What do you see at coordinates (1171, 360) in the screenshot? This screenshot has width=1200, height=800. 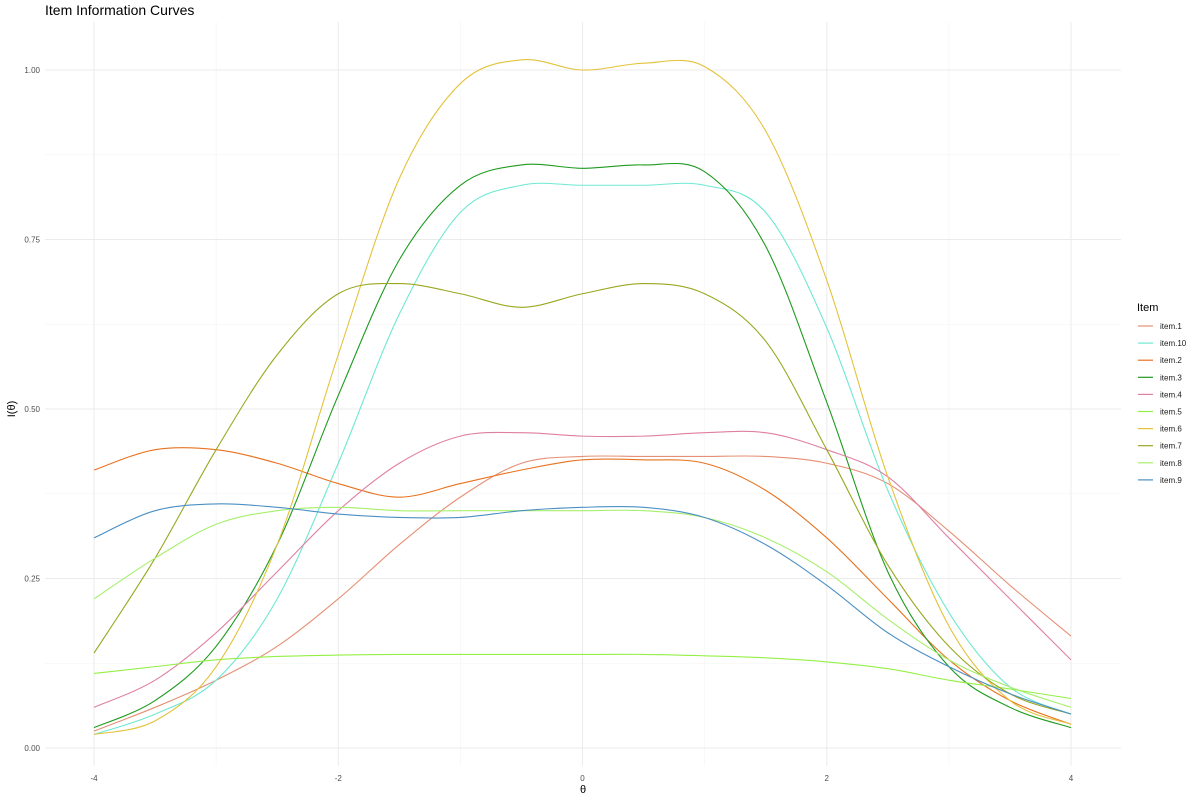 I see `legend-label: item.2` at bounding box center [1171, 360].